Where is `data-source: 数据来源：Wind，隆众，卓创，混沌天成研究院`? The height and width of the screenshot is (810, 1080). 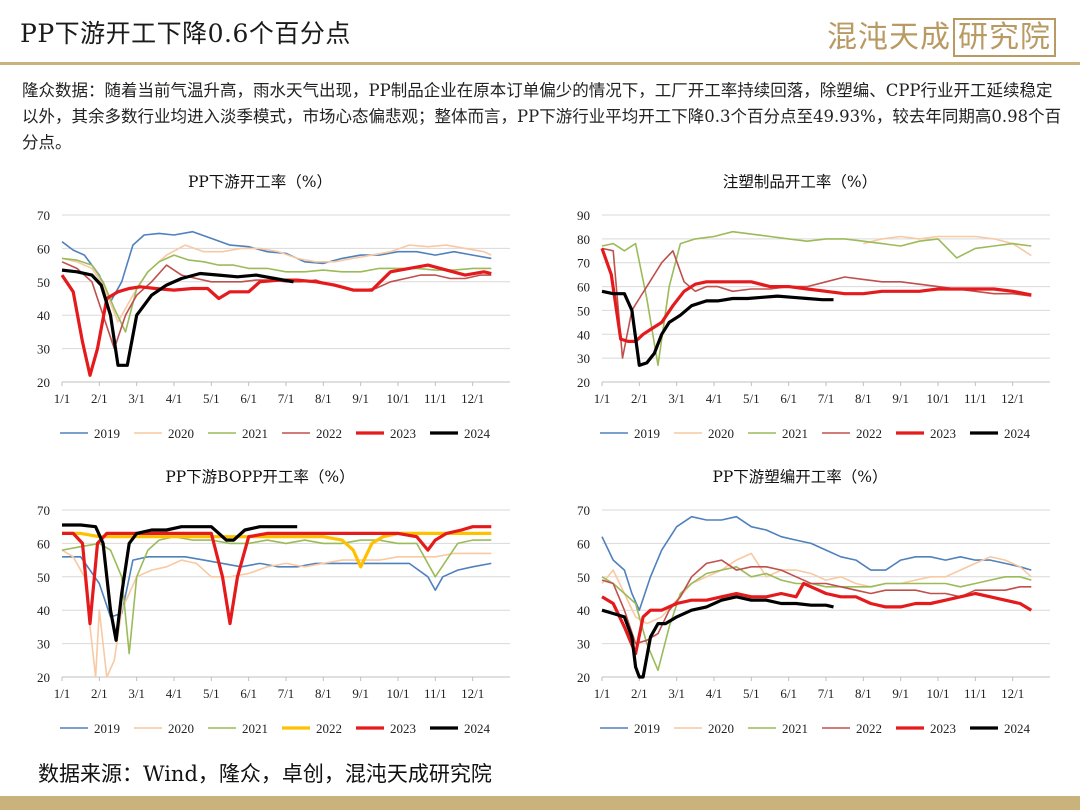 data-source: 数据来源：Wind，隆众，卓创，混沌天成研究院 is located at coordinates (265, 774).